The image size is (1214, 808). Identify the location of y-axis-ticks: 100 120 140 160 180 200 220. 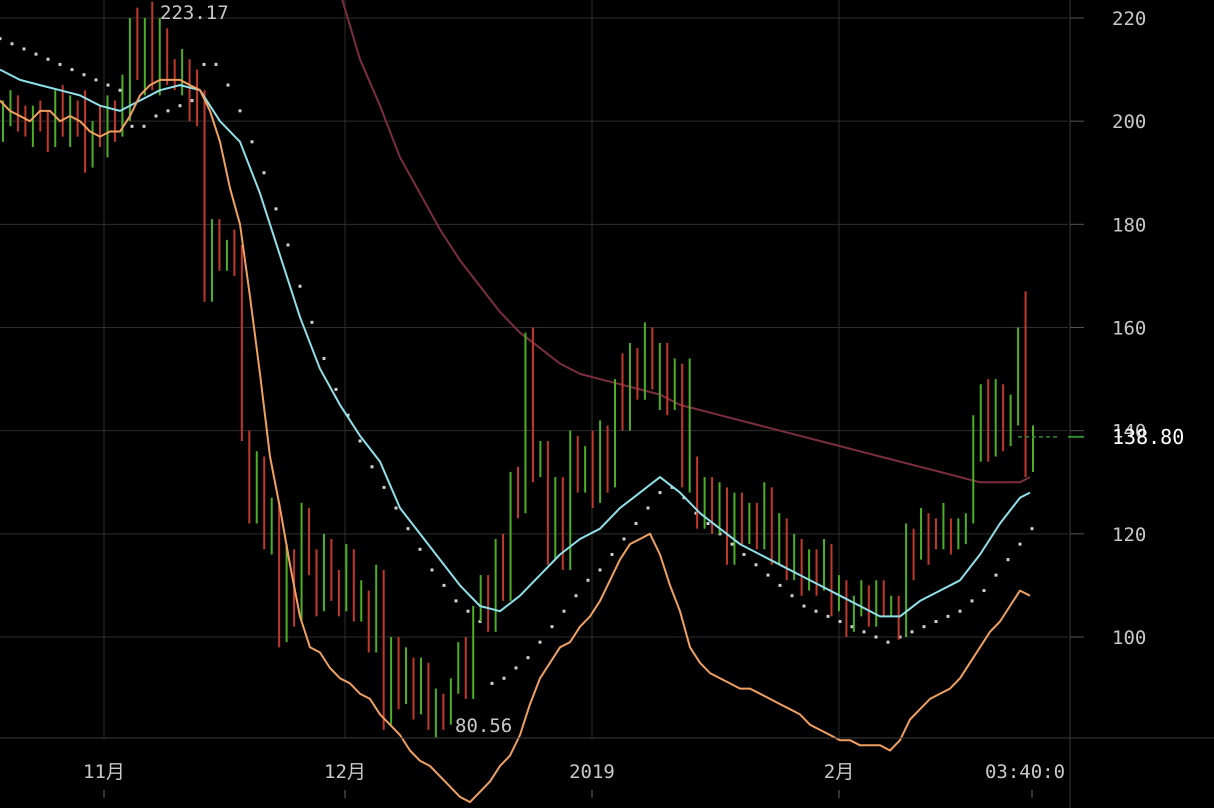
(1108, 328).